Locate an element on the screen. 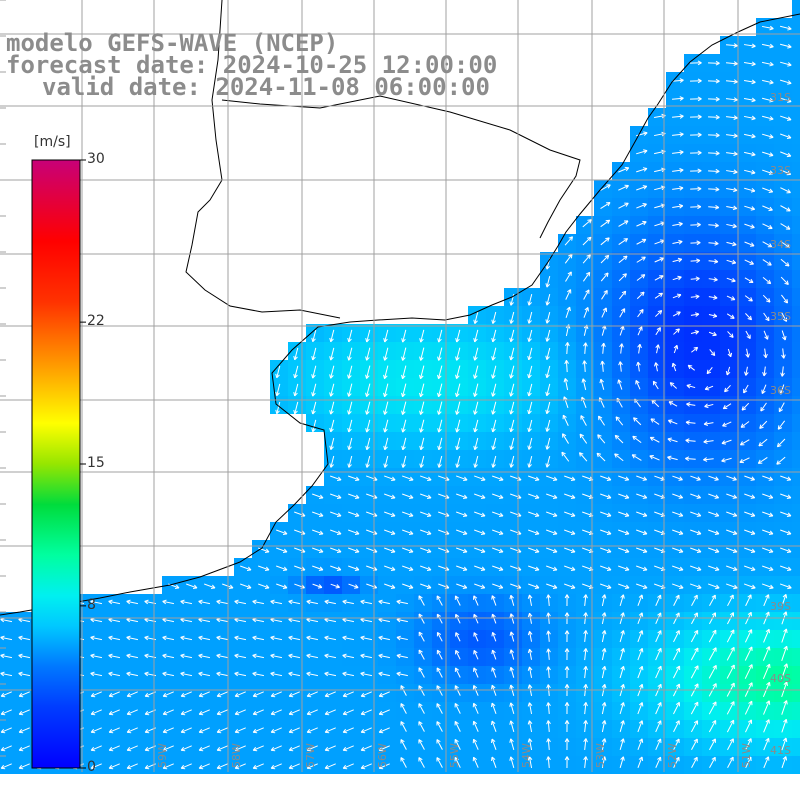 This screenshot has width=800, height=800. colorbar-tick-label: 0 is located at coordinates (91, 767).